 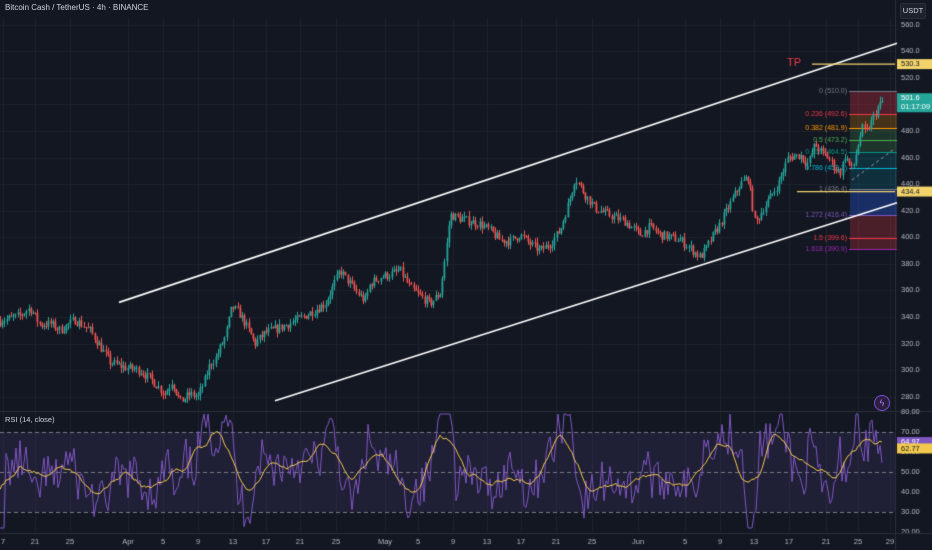 What do you see at coordinates (882, 403) in the screenshot?
I see `lightning-icon: ϟ` at bounding box center [882, 403].